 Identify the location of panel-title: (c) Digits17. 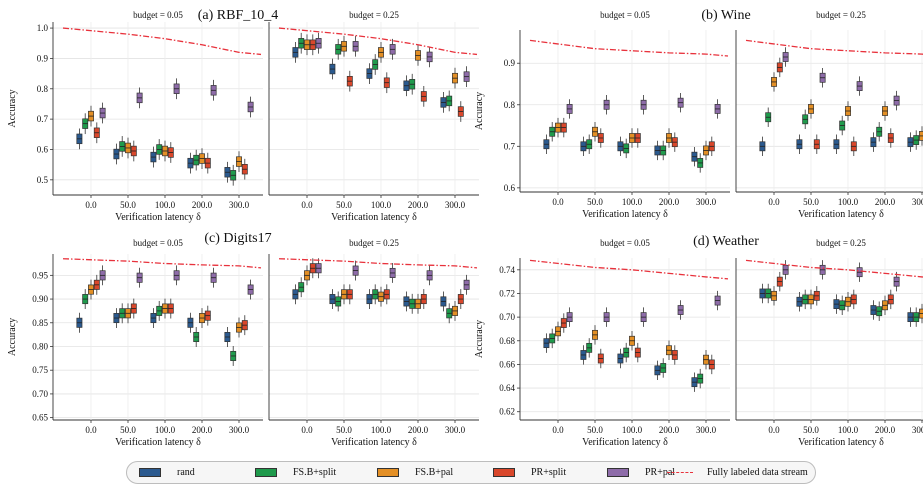
(237, 238).